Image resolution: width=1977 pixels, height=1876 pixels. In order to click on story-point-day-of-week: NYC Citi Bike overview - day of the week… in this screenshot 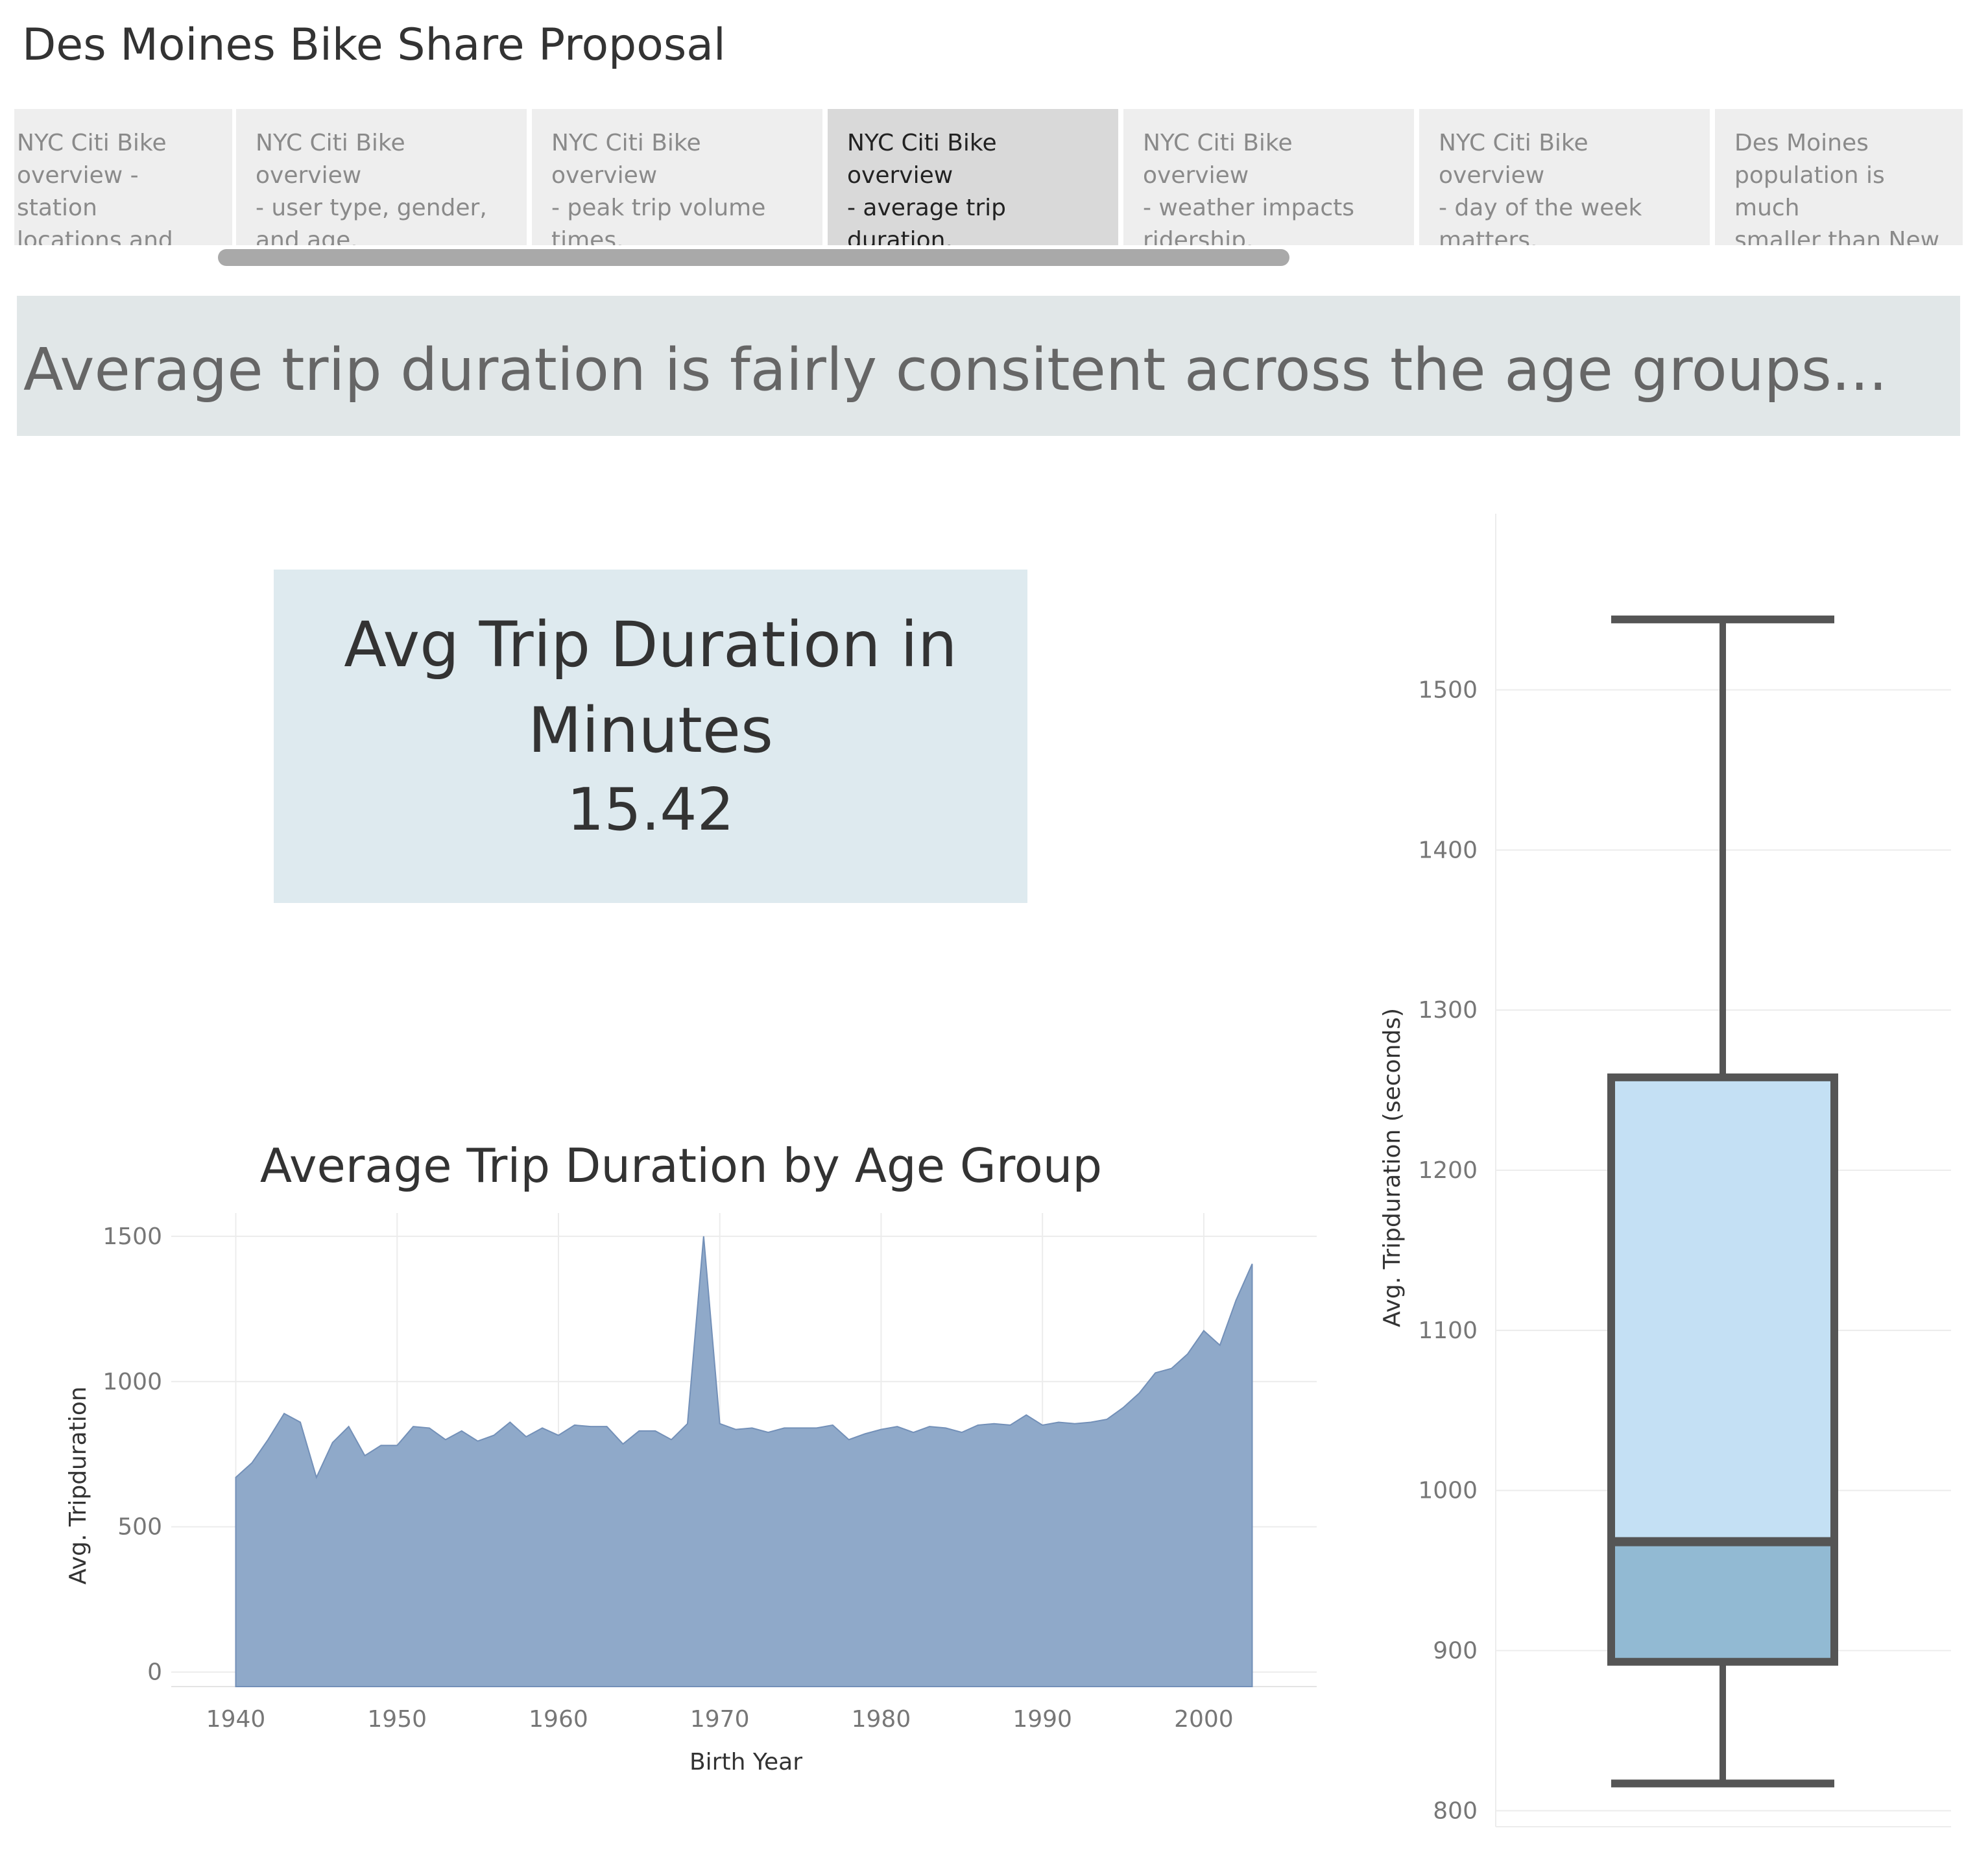, I will do `click(1564, 177)`.